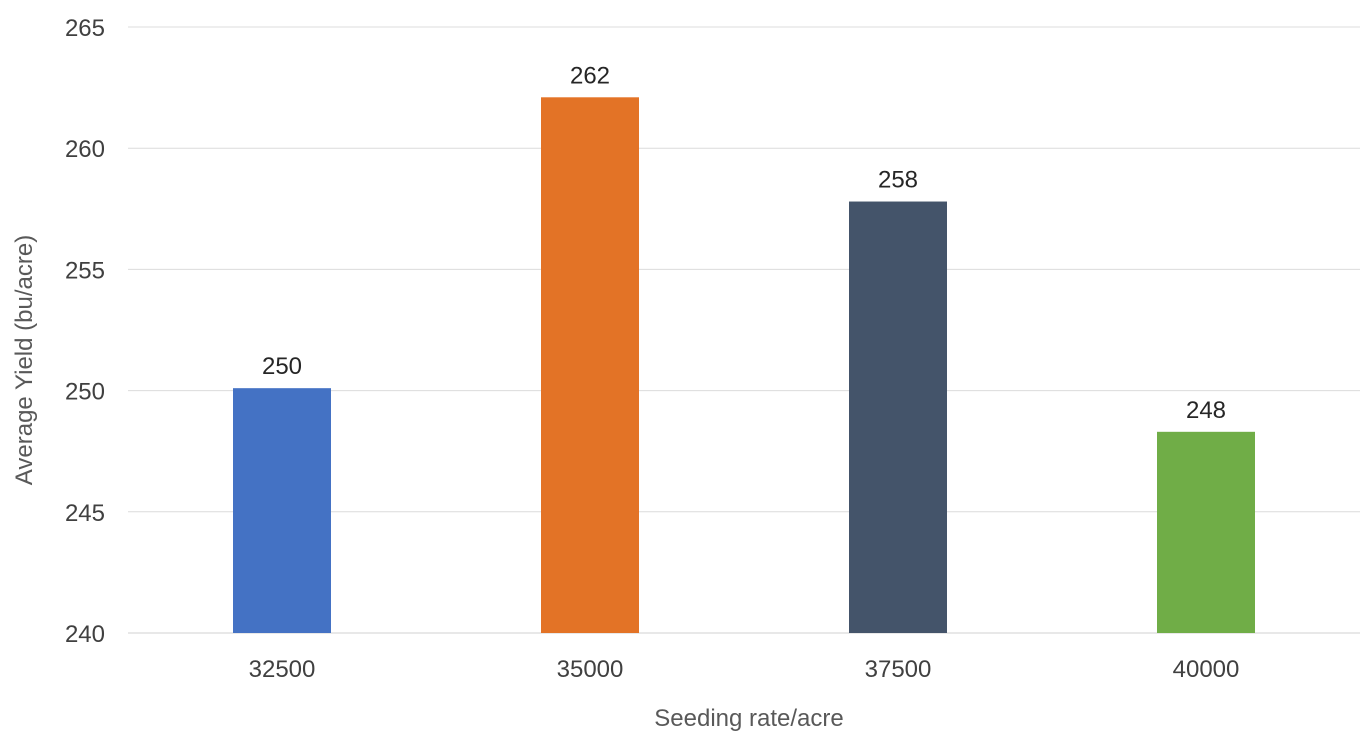 Image resolution: width=1360 pixels, height=731 pixels. I want to click on y-tick-label: 245, so click(85, 513).